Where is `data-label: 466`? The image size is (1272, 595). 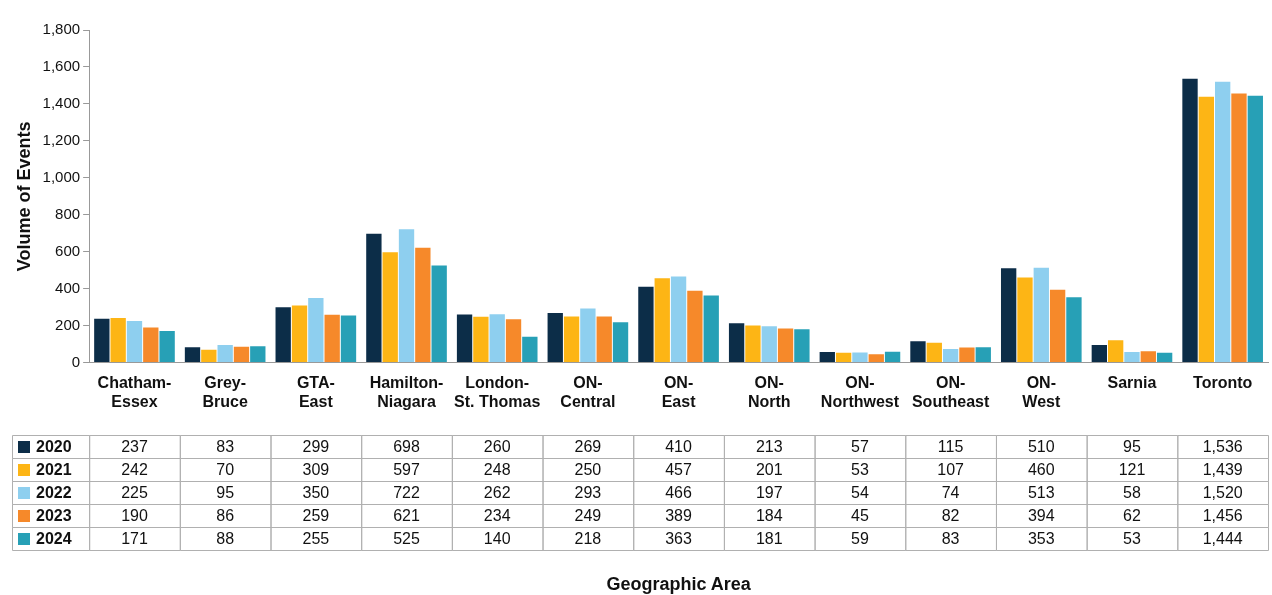 data-label: 466 is located at coordinates (679, 492).